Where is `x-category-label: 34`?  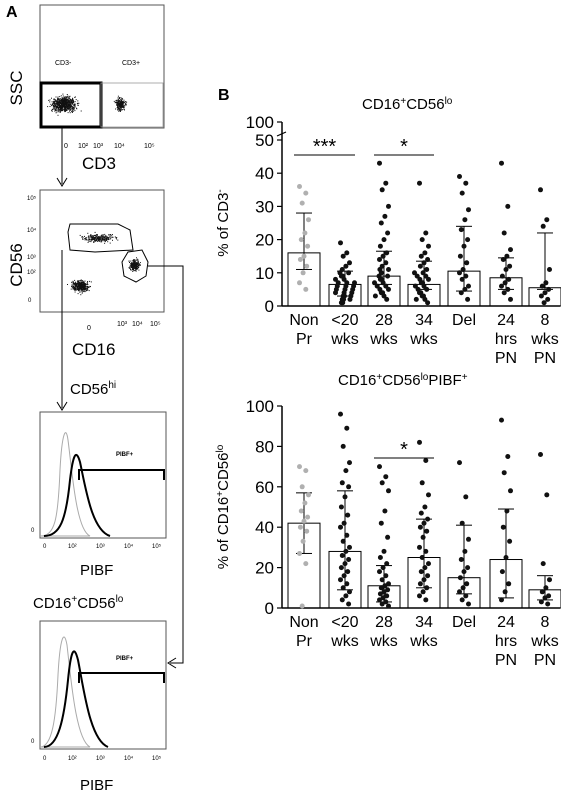 x-category-label: 34 is located at coordinates (424, 622).